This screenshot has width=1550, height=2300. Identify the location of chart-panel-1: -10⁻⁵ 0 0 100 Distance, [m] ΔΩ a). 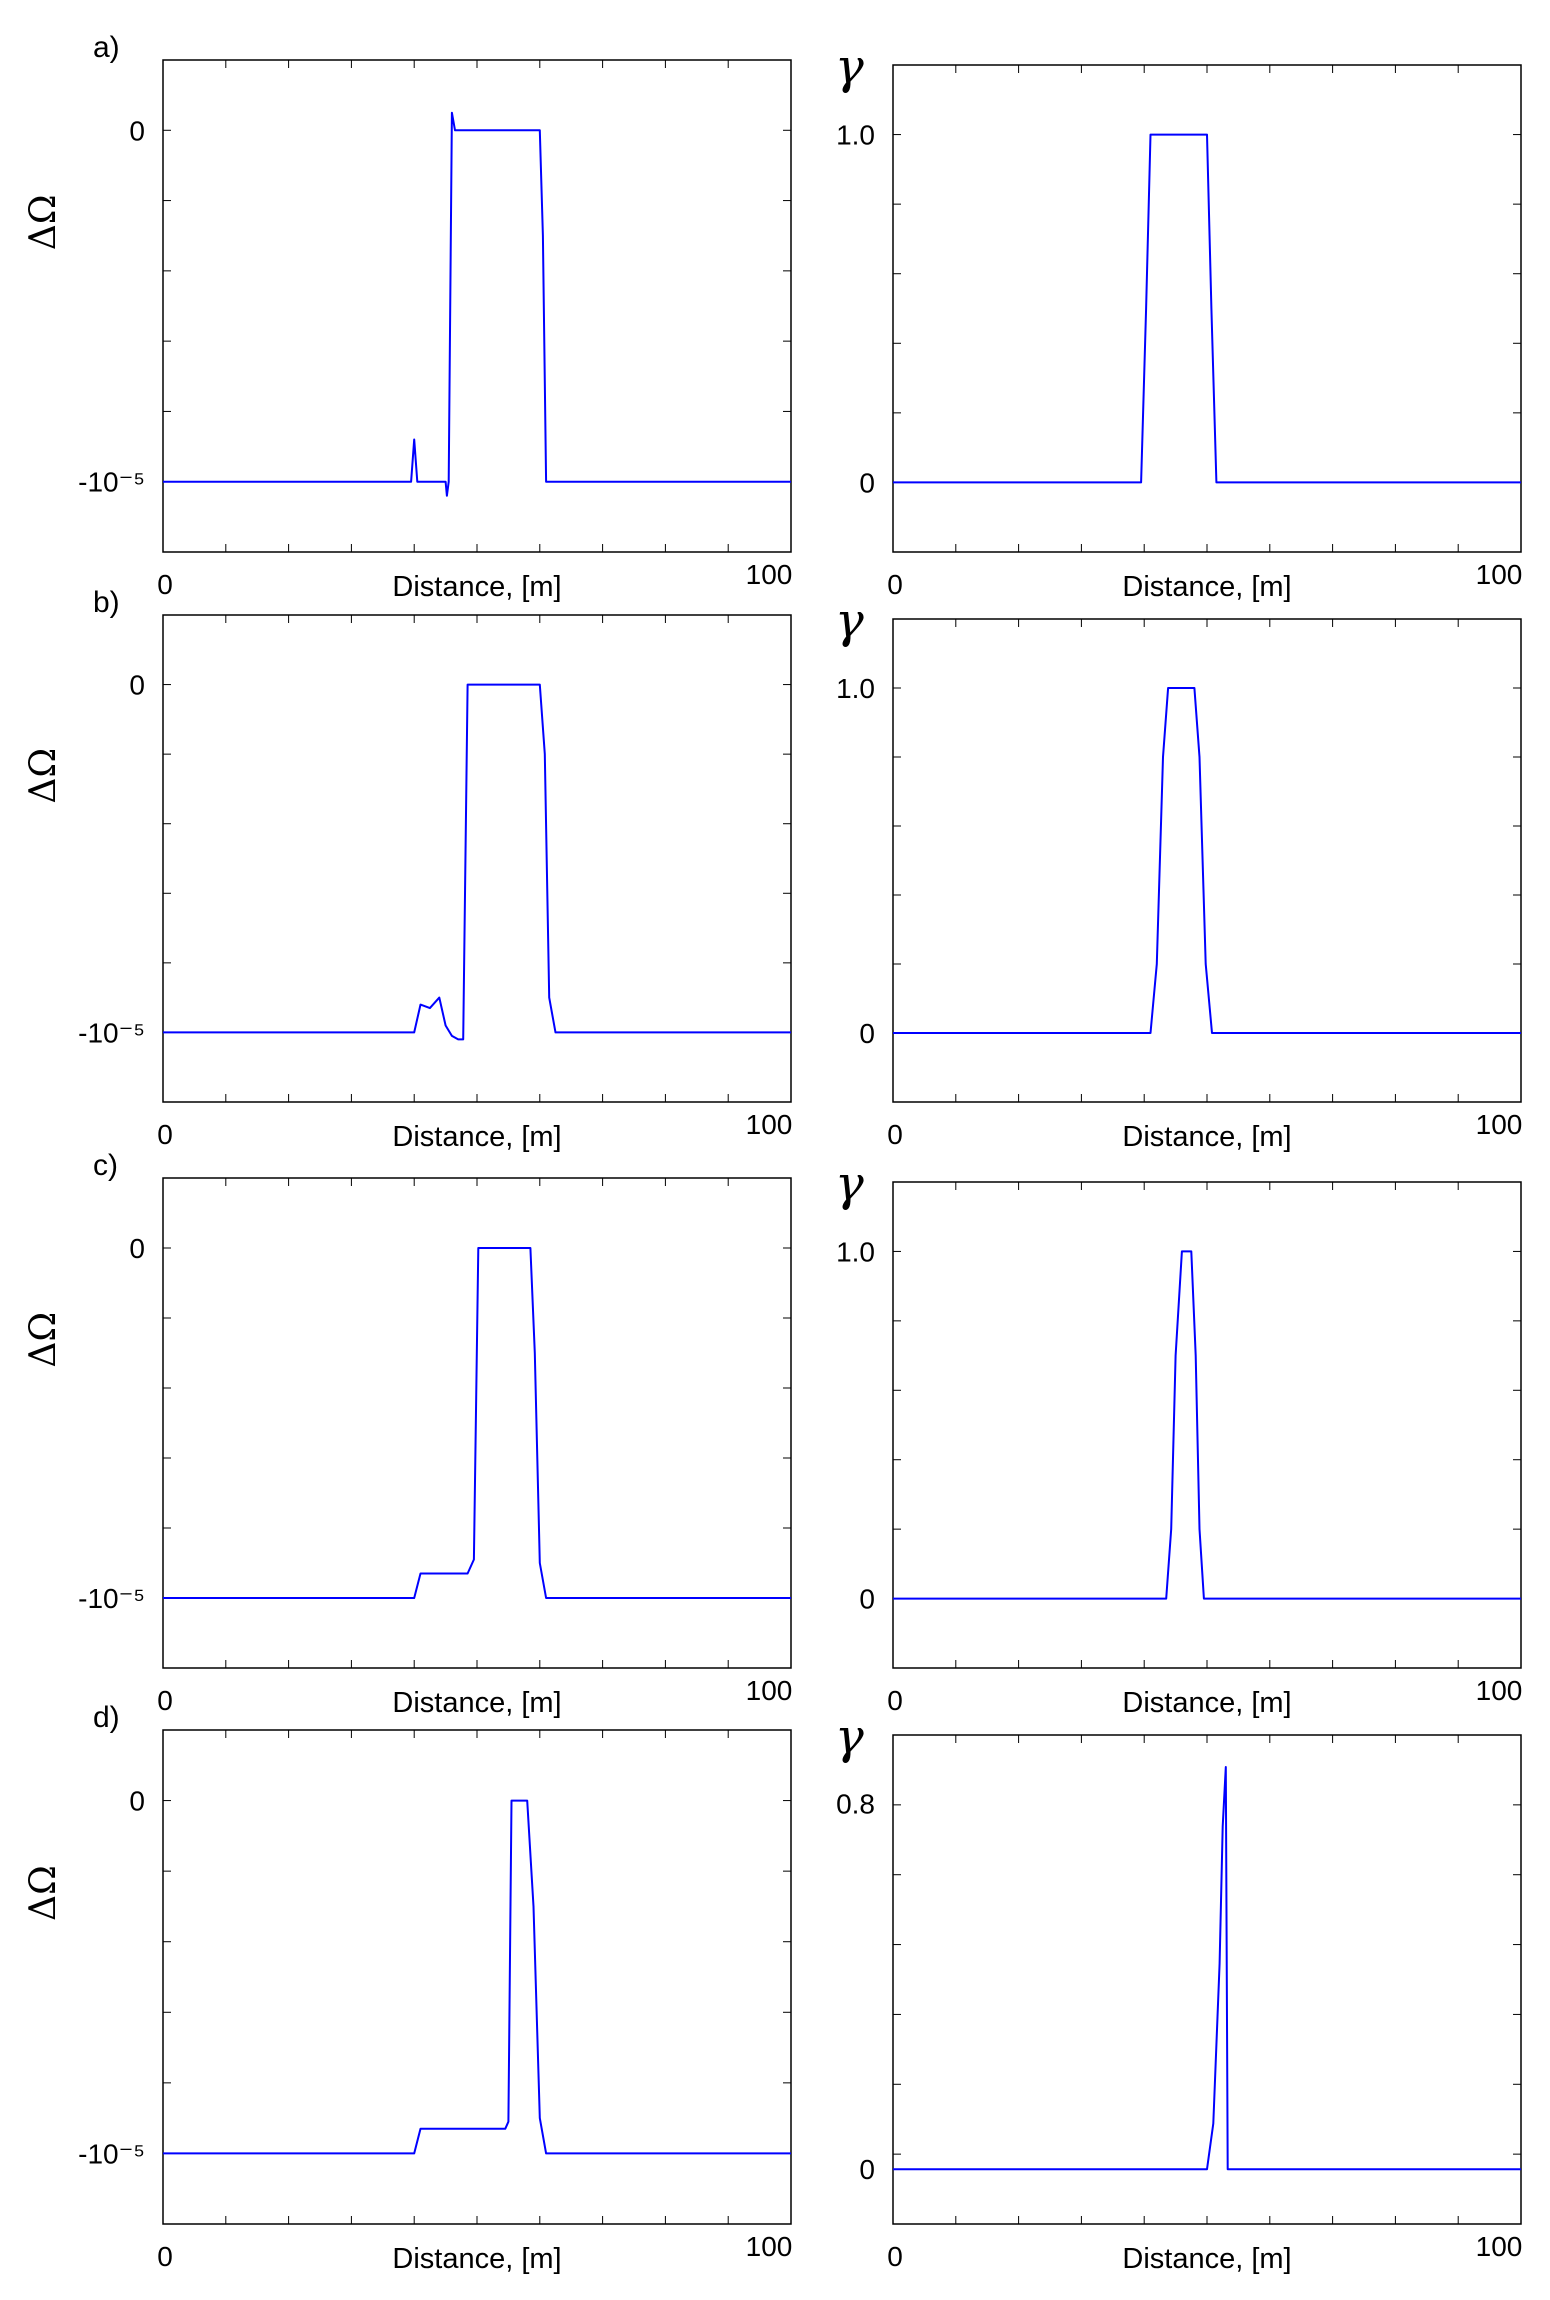
(407, 317).